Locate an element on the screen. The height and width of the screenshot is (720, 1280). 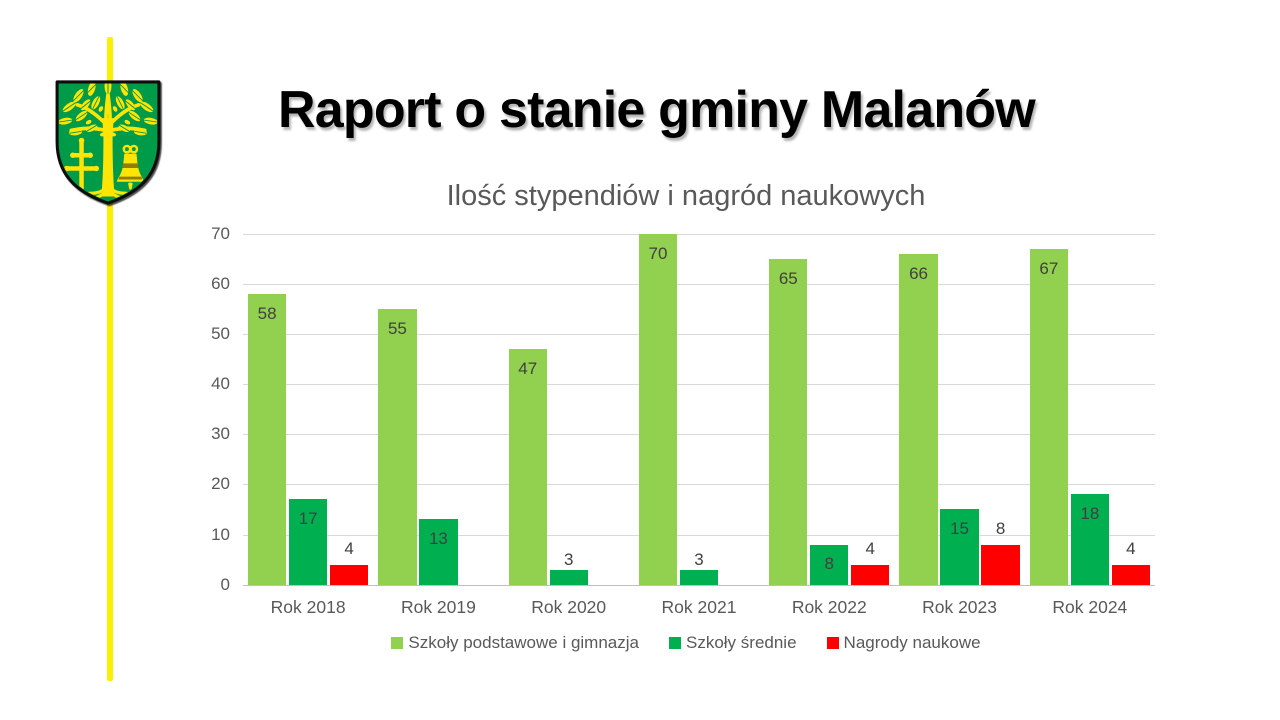
legend-item: Nagrody naukowe is located at coordinates (903, 643).